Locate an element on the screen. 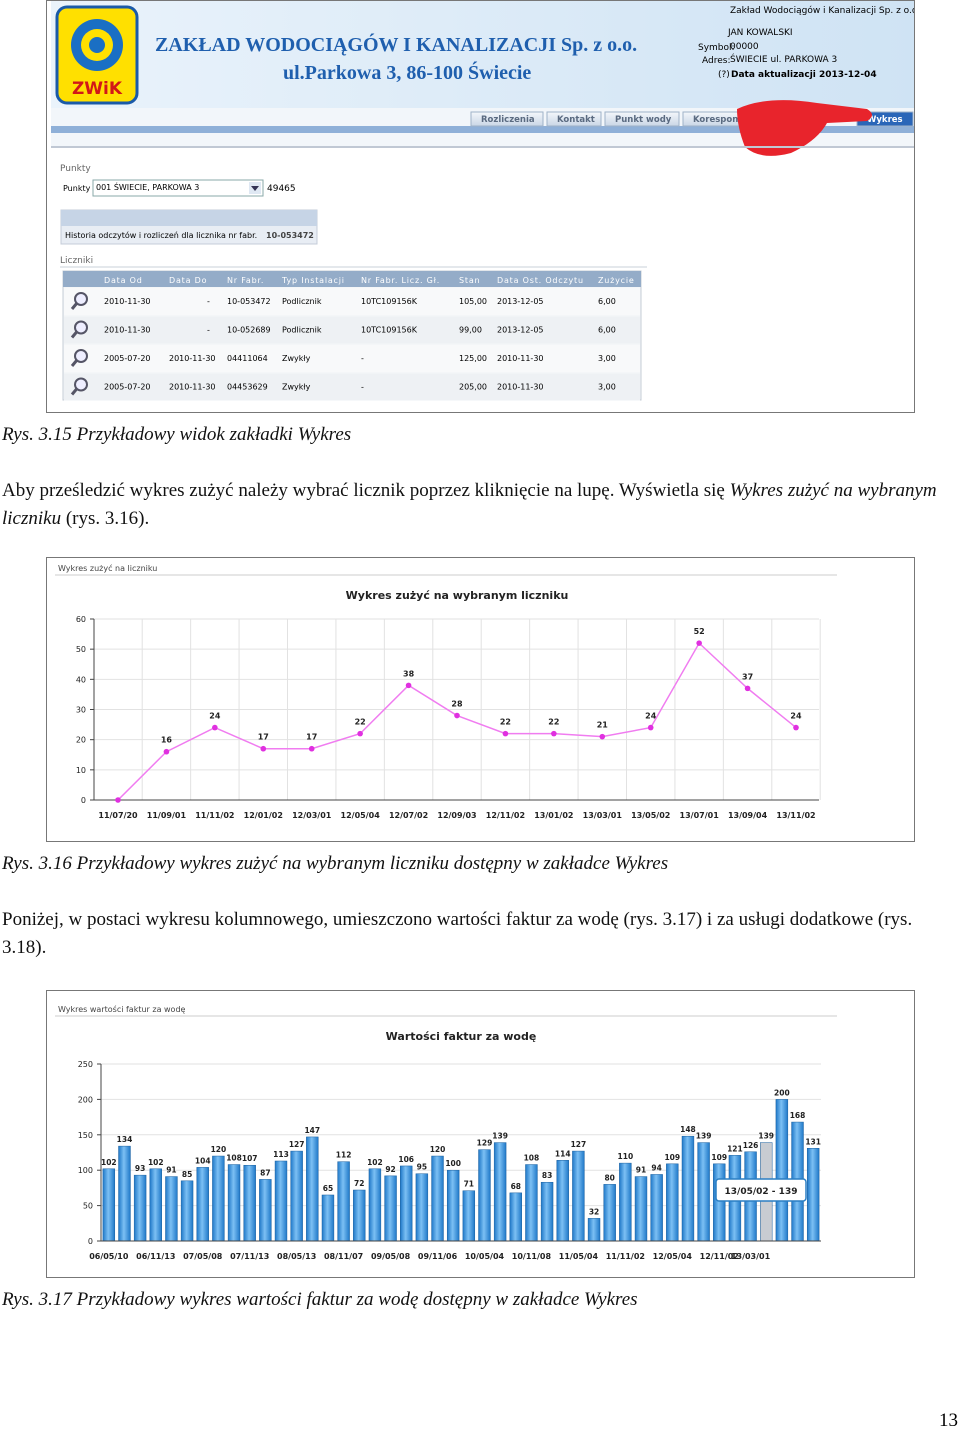 The height and width of the screenshot is (1433, 960). page-number: 13 is located at coordinates (948, 1420).